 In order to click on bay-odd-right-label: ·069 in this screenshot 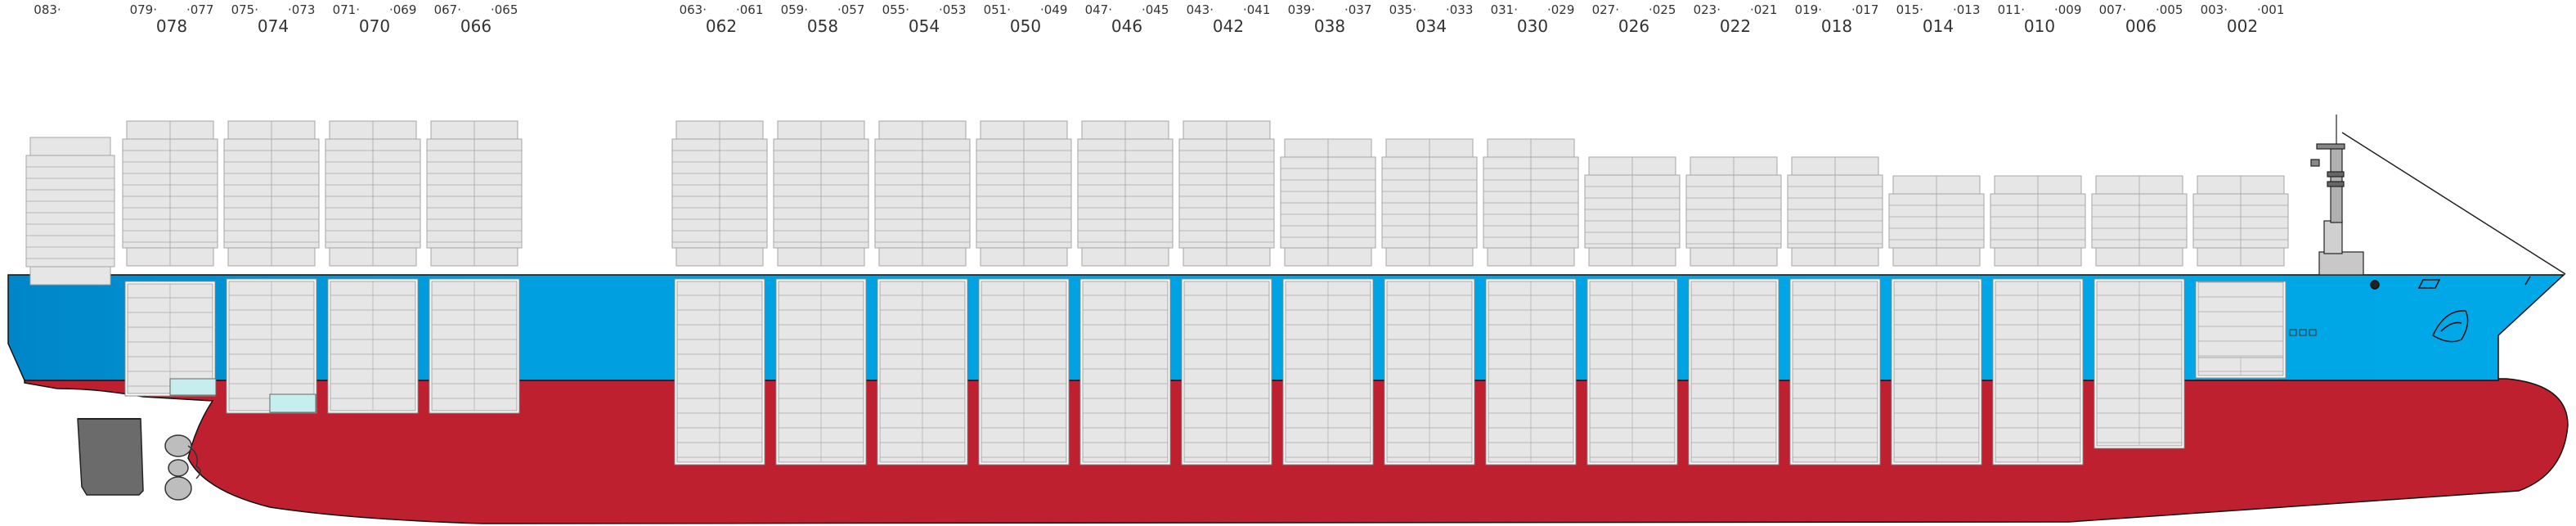, I will do `click(402, 9)`.